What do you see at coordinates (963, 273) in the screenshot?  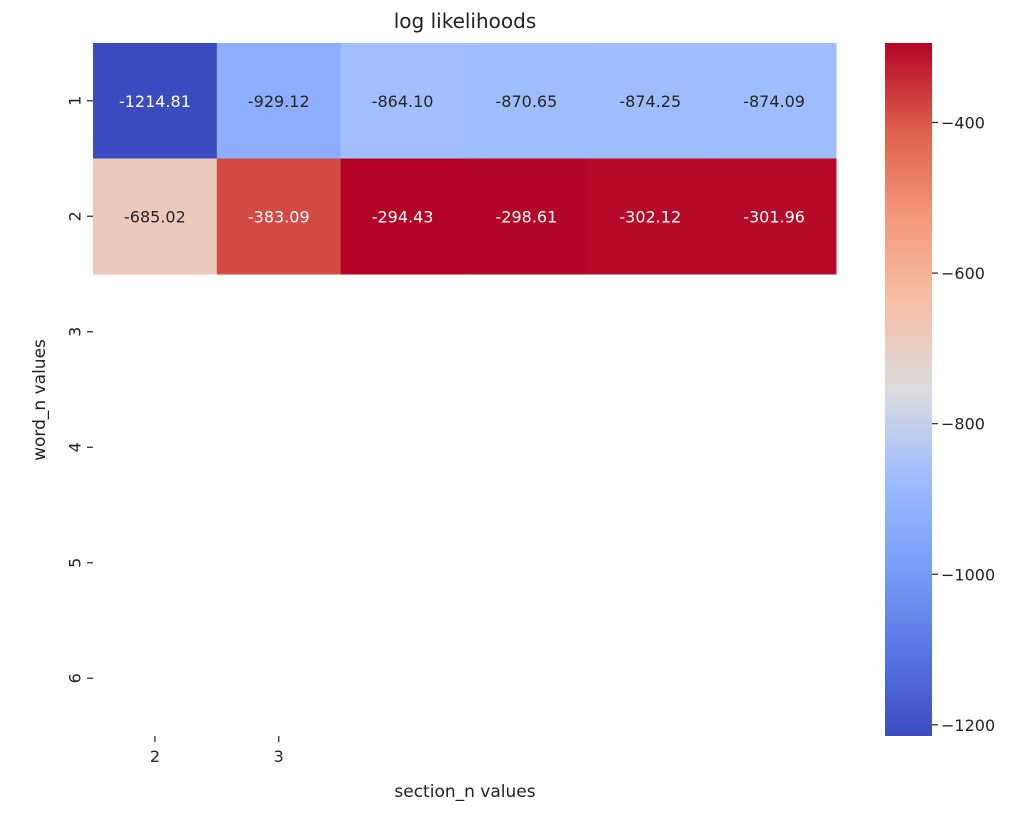 I see `colorbar-tick-label: −600` at bounding box center [963, 273].